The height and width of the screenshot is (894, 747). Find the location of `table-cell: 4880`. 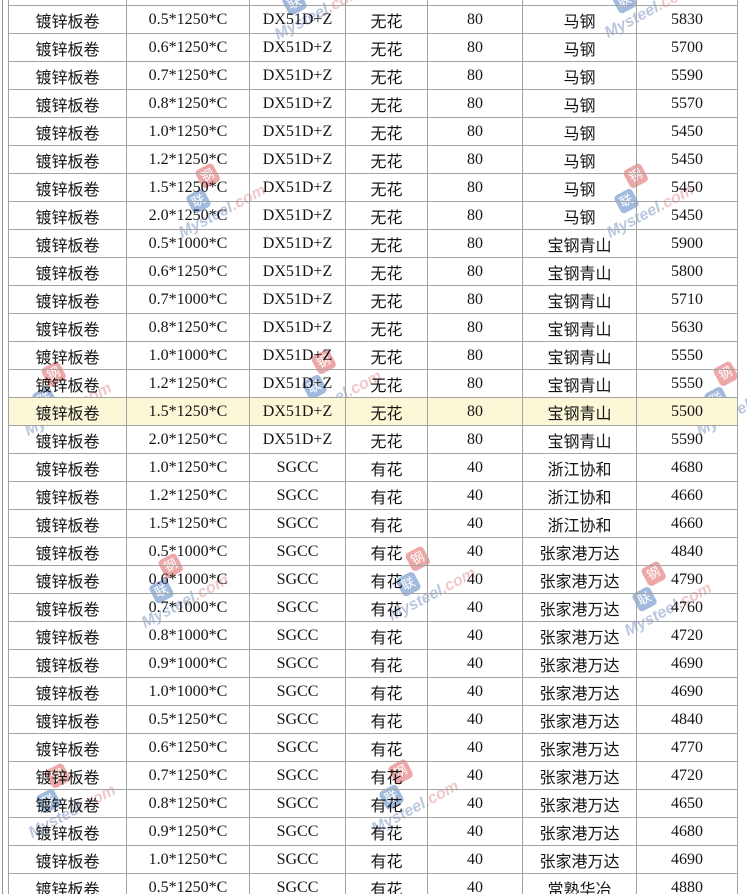

table-cell: 4880 is located at coordinates (687, 883).